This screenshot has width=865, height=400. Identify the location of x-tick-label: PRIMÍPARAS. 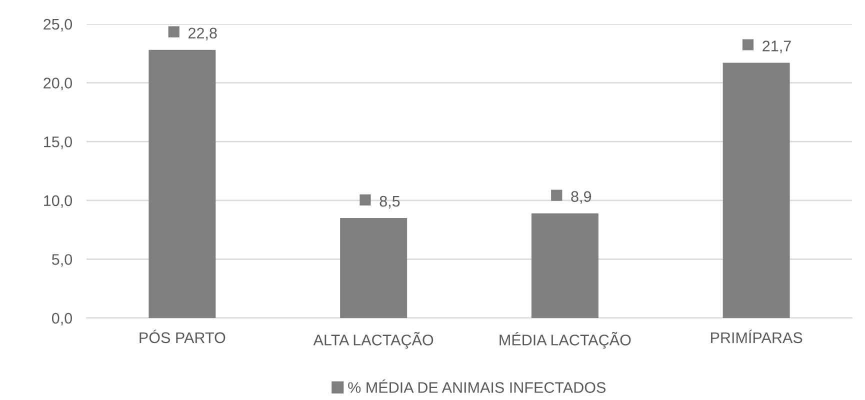
(756, 337).